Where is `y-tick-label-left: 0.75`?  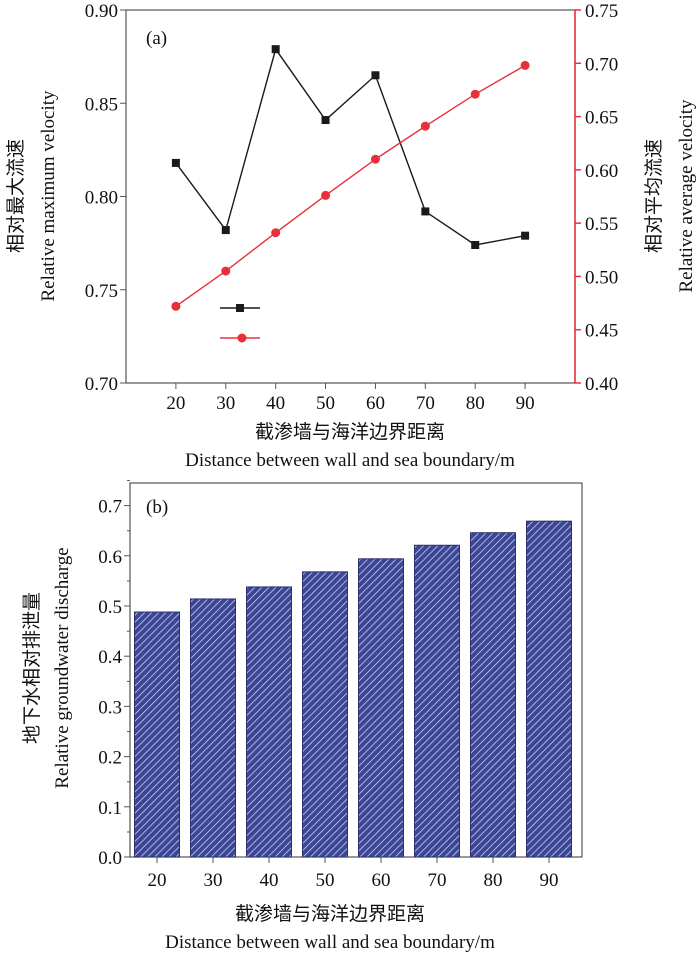
y-tick-label-left: 0.75 is located at coordinates (101, 291).